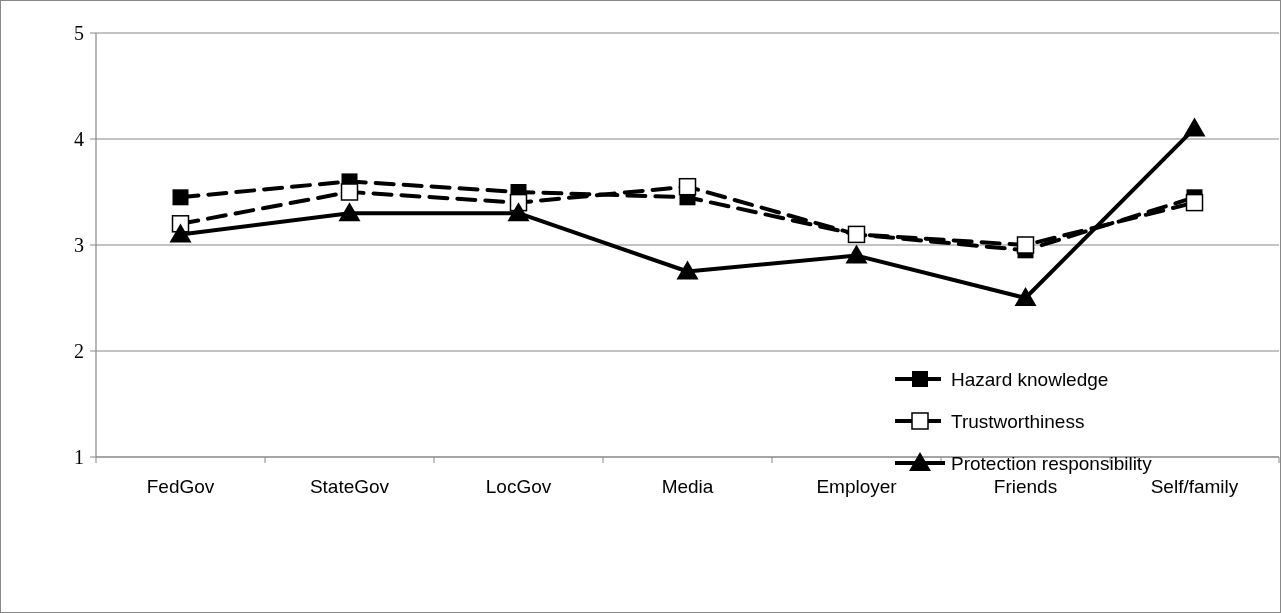 The image size is (1281, 613). I want to click on x-tick-label: Self/family, so click(1194, 486).